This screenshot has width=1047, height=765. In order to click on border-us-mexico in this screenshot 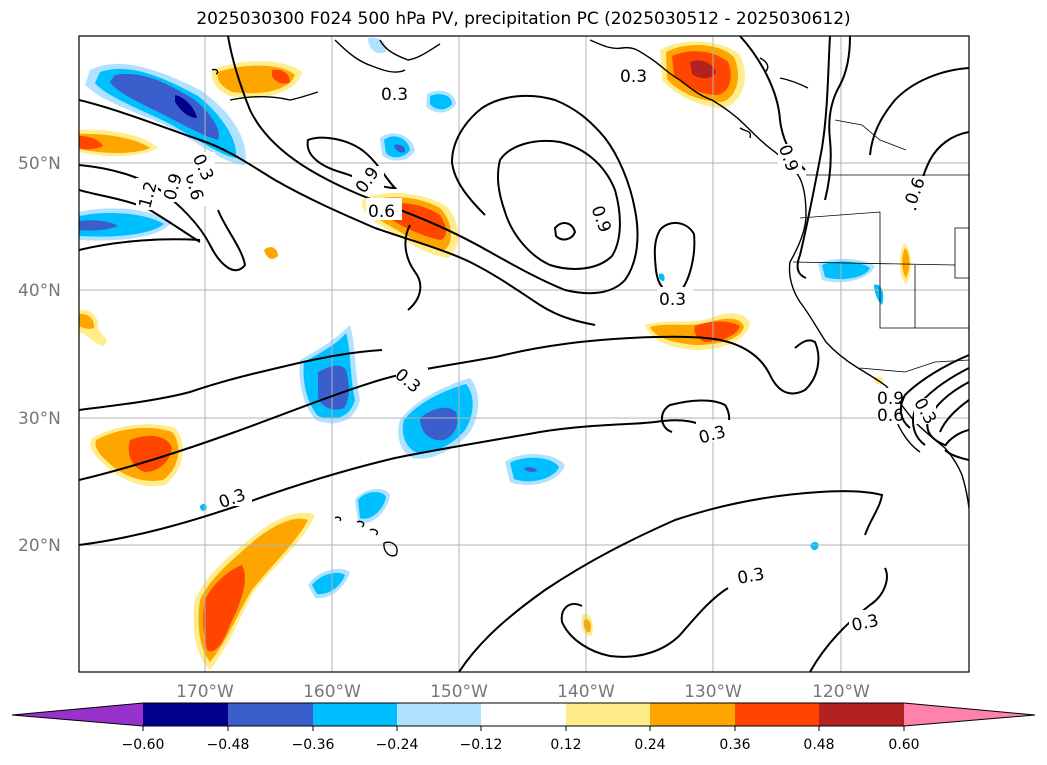, I will do `click(914, 366)`.